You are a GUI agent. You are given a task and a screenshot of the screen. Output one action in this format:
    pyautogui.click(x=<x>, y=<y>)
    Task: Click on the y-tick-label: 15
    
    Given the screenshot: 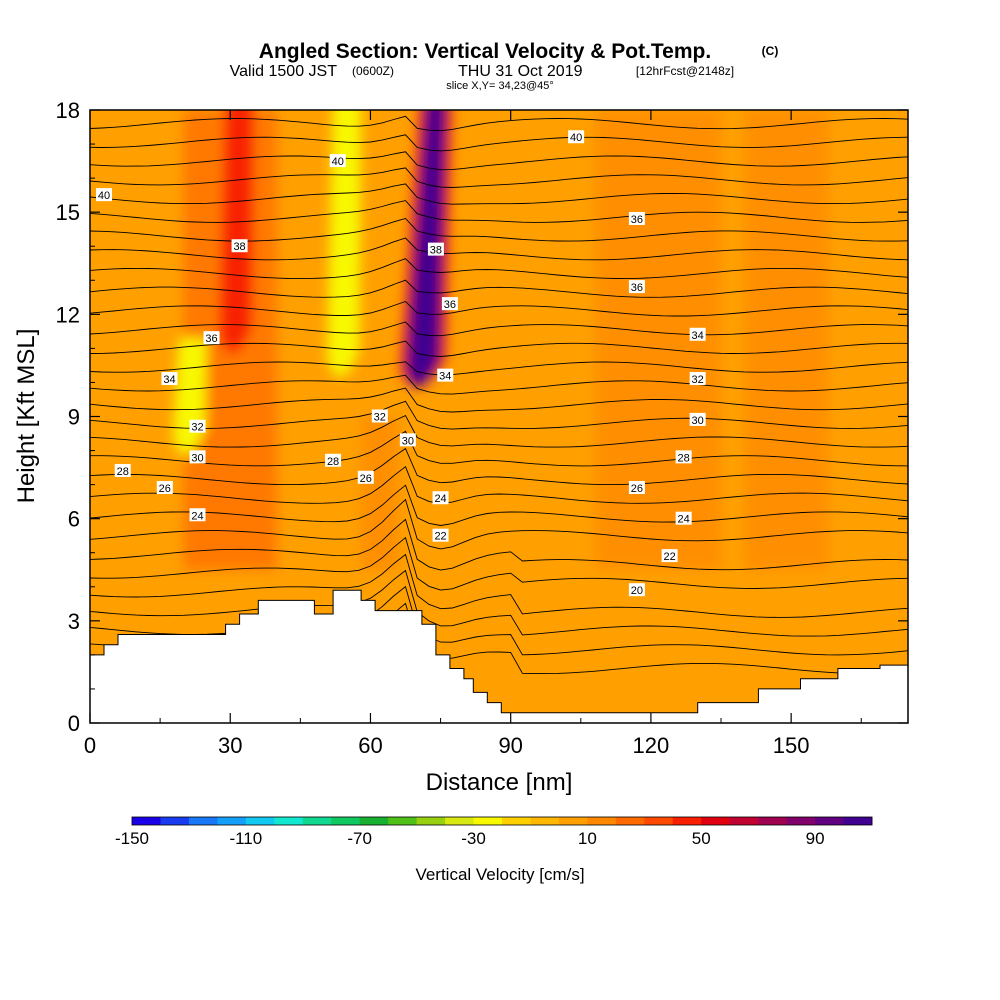 What is the action you would take?
    pyautogui.click(x=68, y=212)
    